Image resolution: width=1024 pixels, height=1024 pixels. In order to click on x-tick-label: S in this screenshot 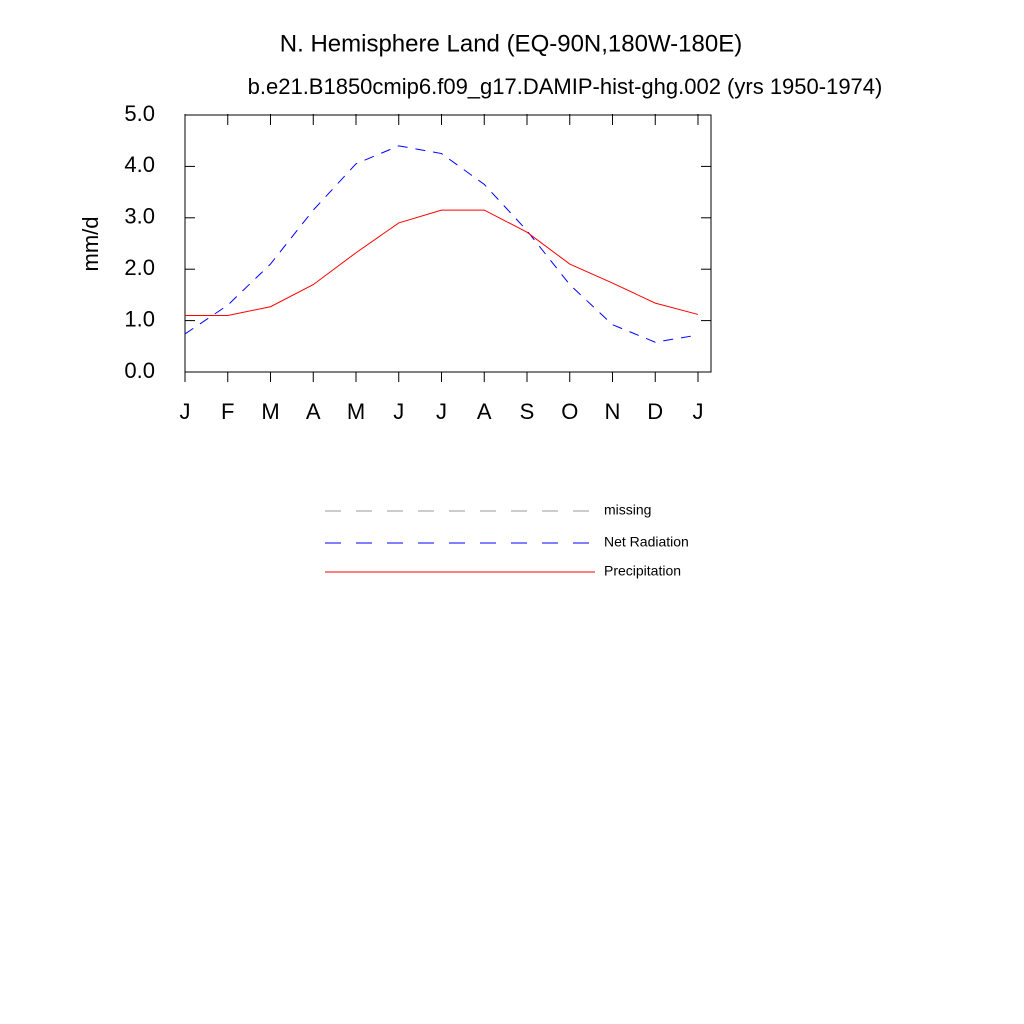, I will do `click(527, 411)`.